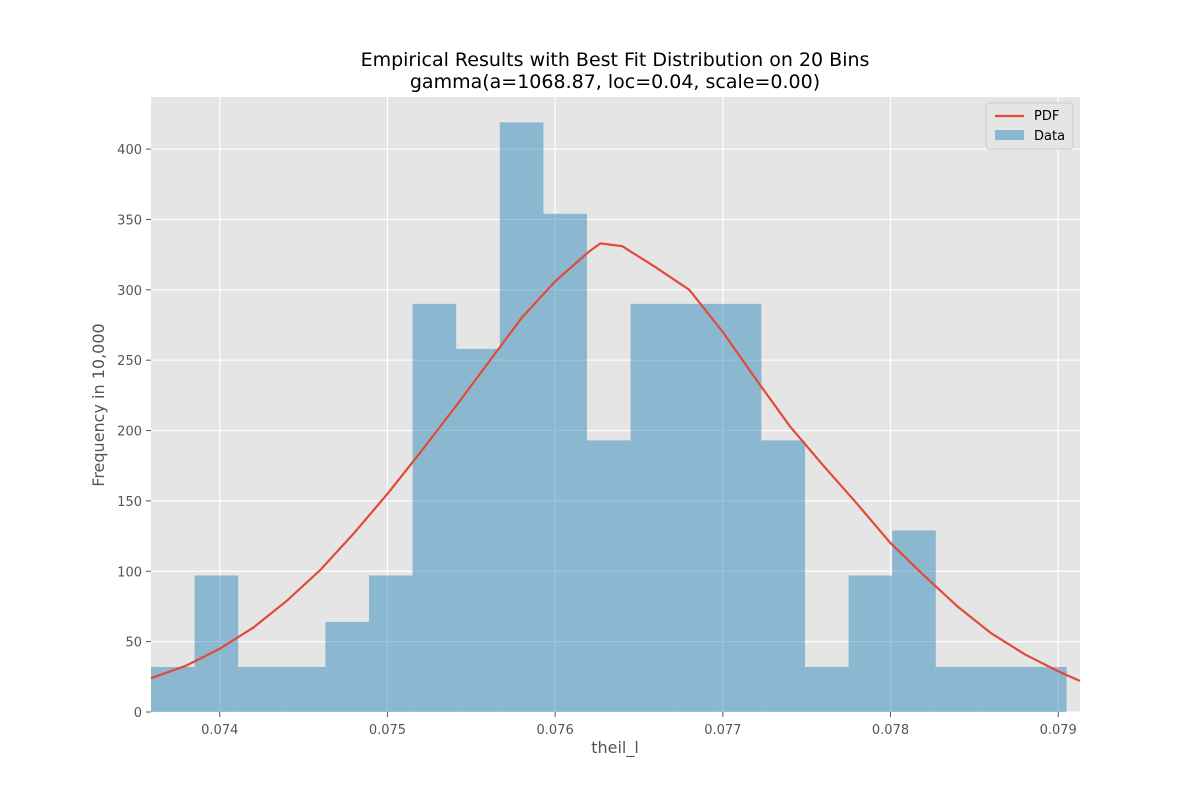 The image size is (1200, 800). Describe the element at coordinates (129, 150) in the screenshot. I see `y-tick-label: 400` at that location.